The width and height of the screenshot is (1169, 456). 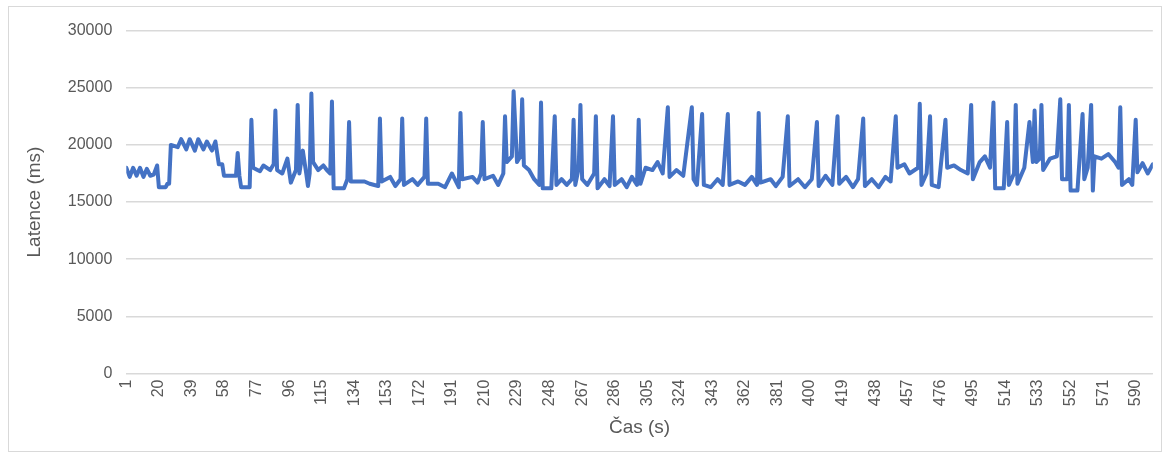 I want to click on x-tick-label: 20, so click(x=158, y=388).